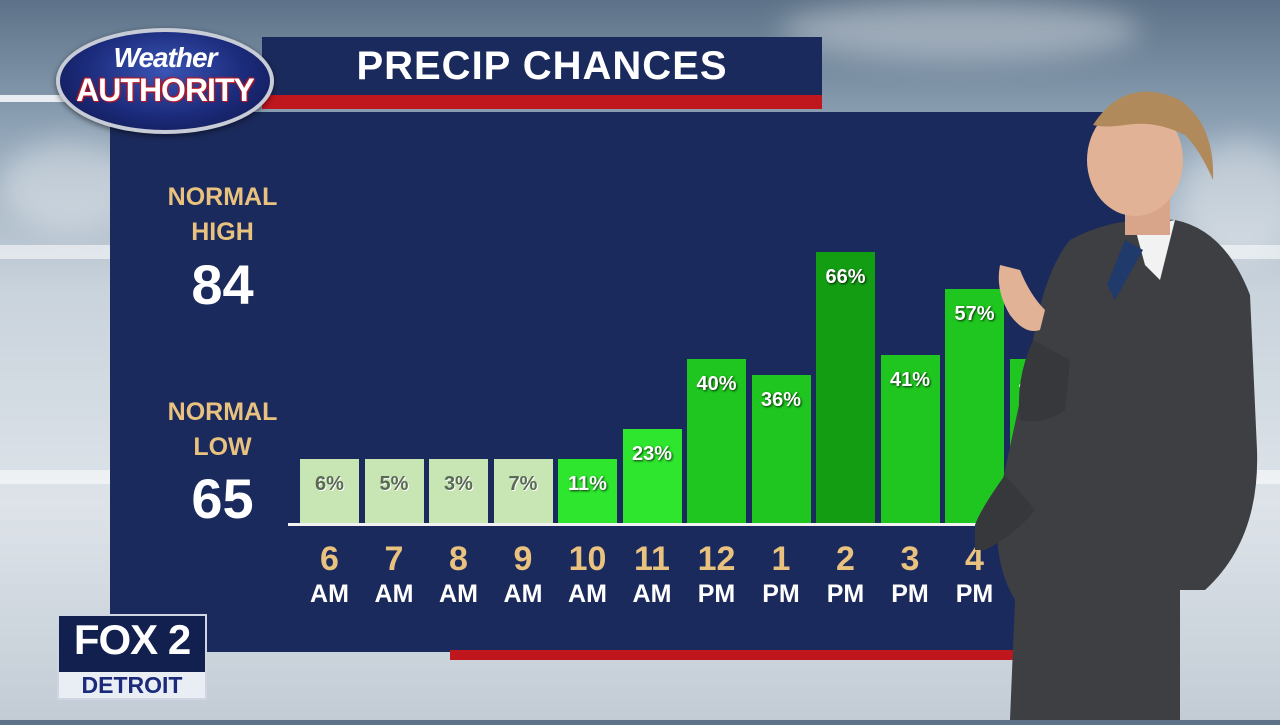 The width and height of the screenshot is (1280, 725). I want to click on bar-data-label: 66%, so click(845, 277).